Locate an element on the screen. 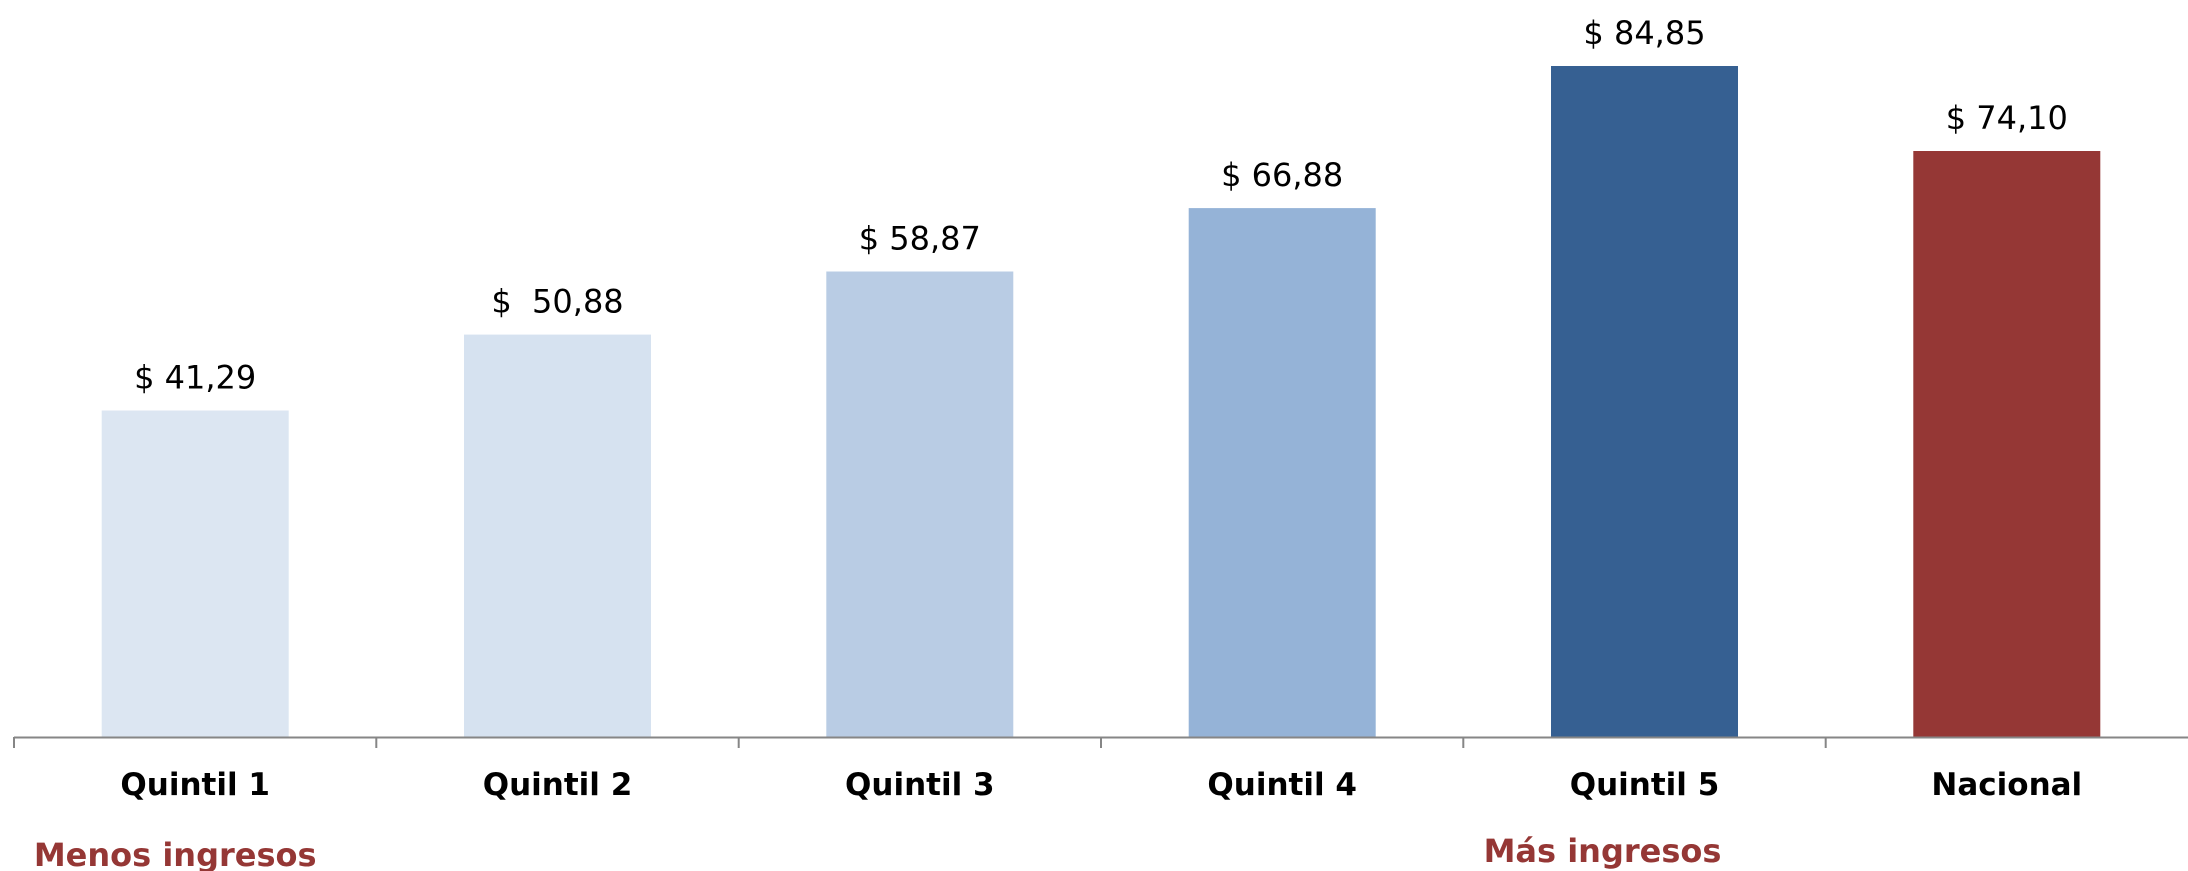 The height and width of the screenshot is (871, 2188). category-label-quintil-3: Quintil 3 is located at coordinates (920, 785).